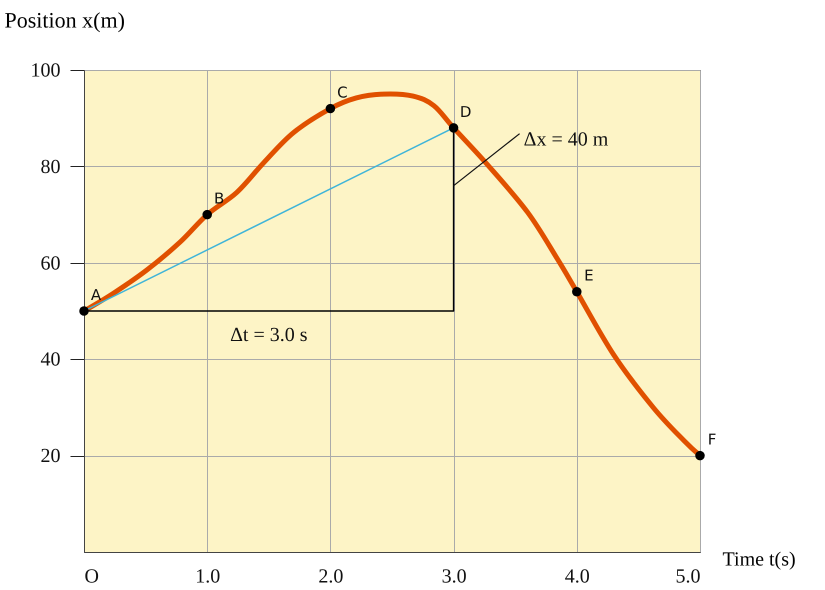  I want to click on x-tick-label: 3.0, so click(454, 577).